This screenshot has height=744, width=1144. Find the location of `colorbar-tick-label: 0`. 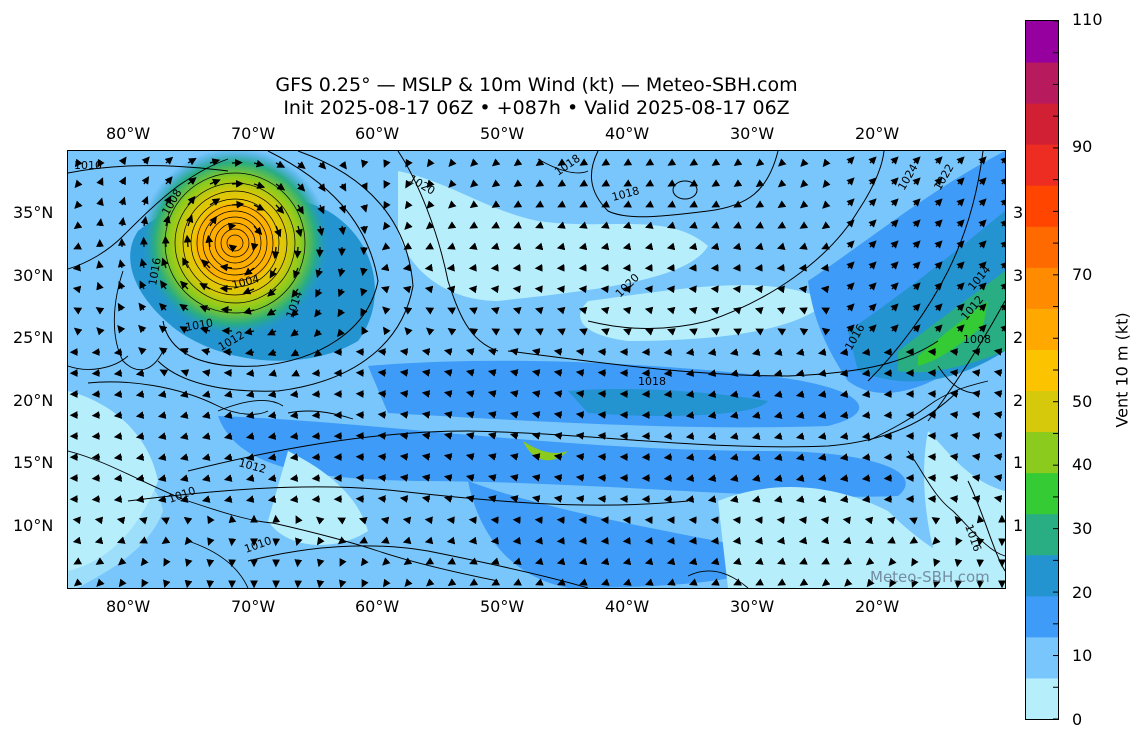

colorbar-tick-label: 0 is located at coordinates (1077, 719).